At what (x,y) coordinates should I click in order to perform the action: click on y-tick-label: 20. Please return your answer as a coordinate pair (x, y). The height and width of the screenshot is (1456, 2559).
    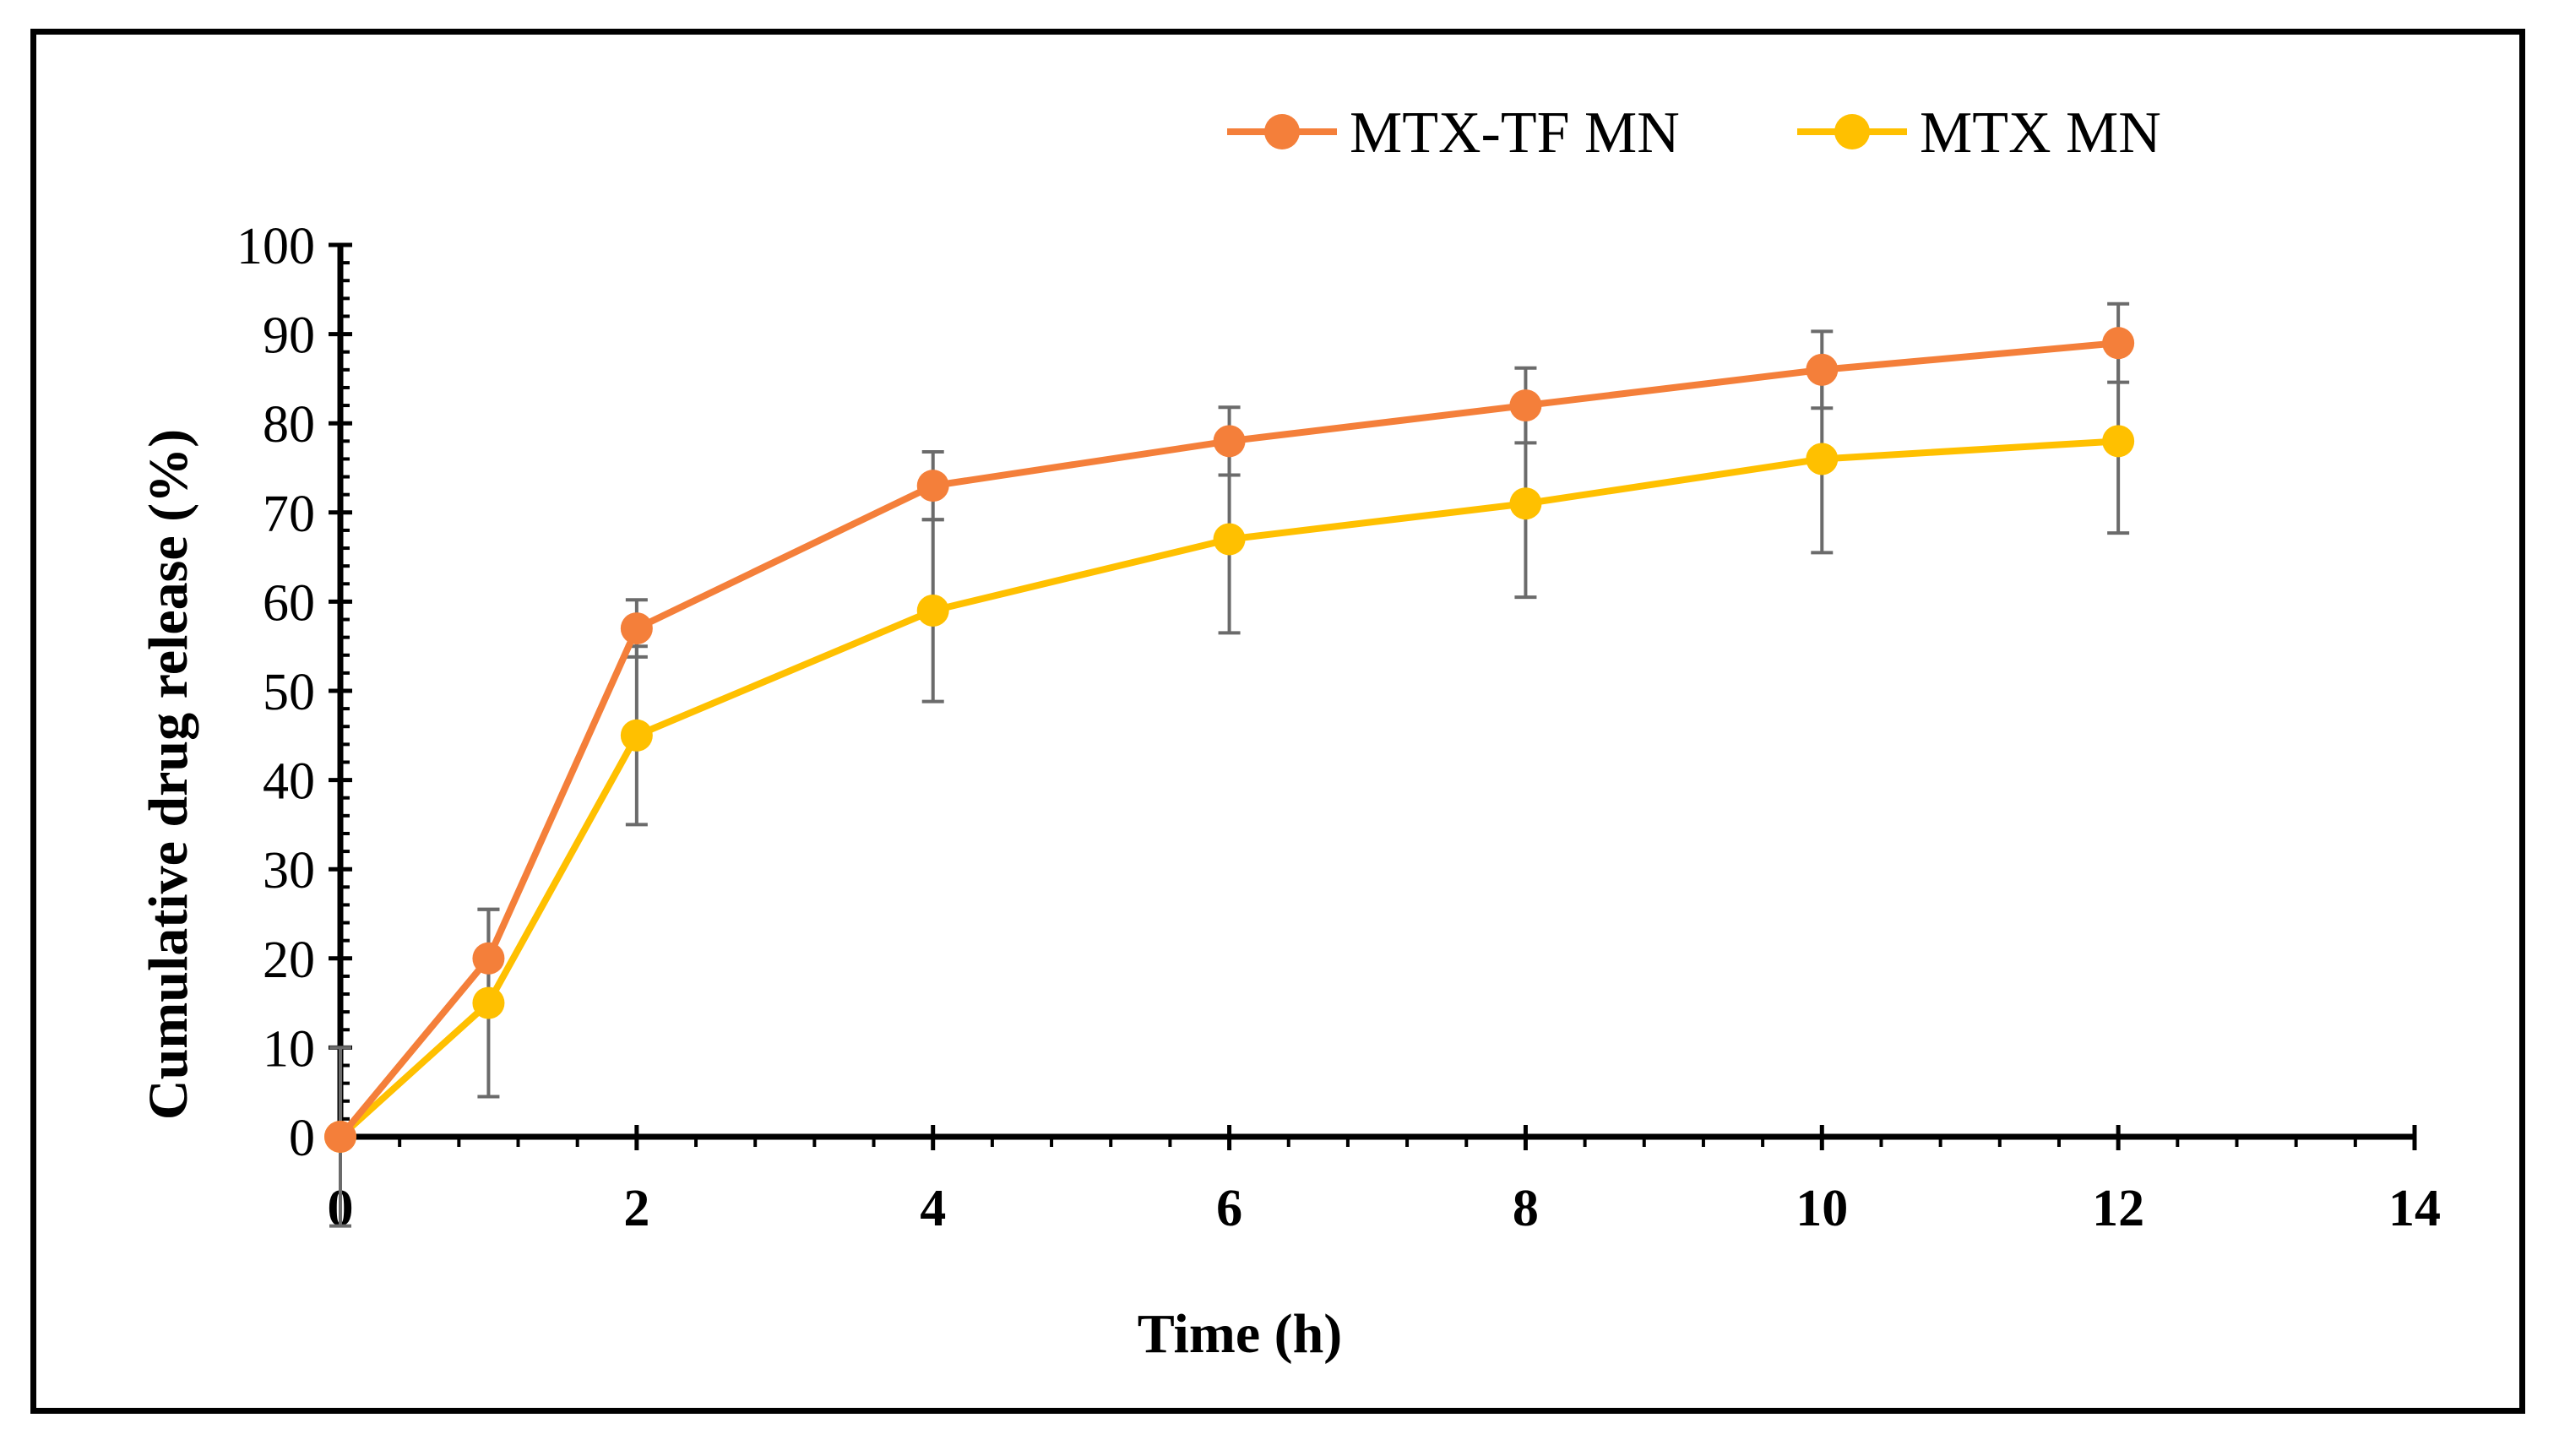
    Looking at the image, I should click on (289, 960).